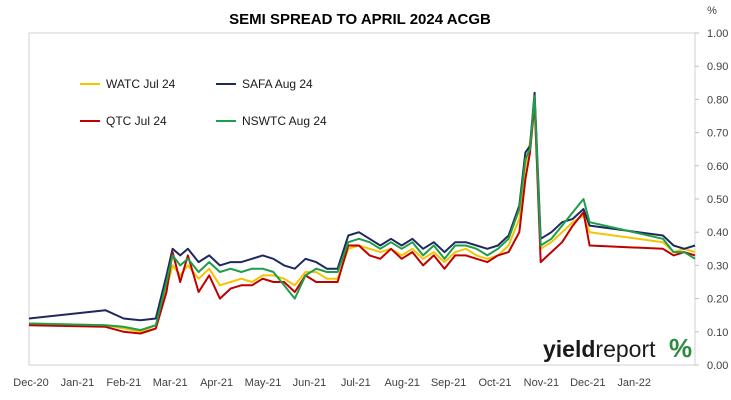 The width and height of the screenshot is (731, 400). What do you see at coordinates (216, 383) in the screenshot?
I see `x-tick-label: Apr-21` at bounding box center [216, 383].